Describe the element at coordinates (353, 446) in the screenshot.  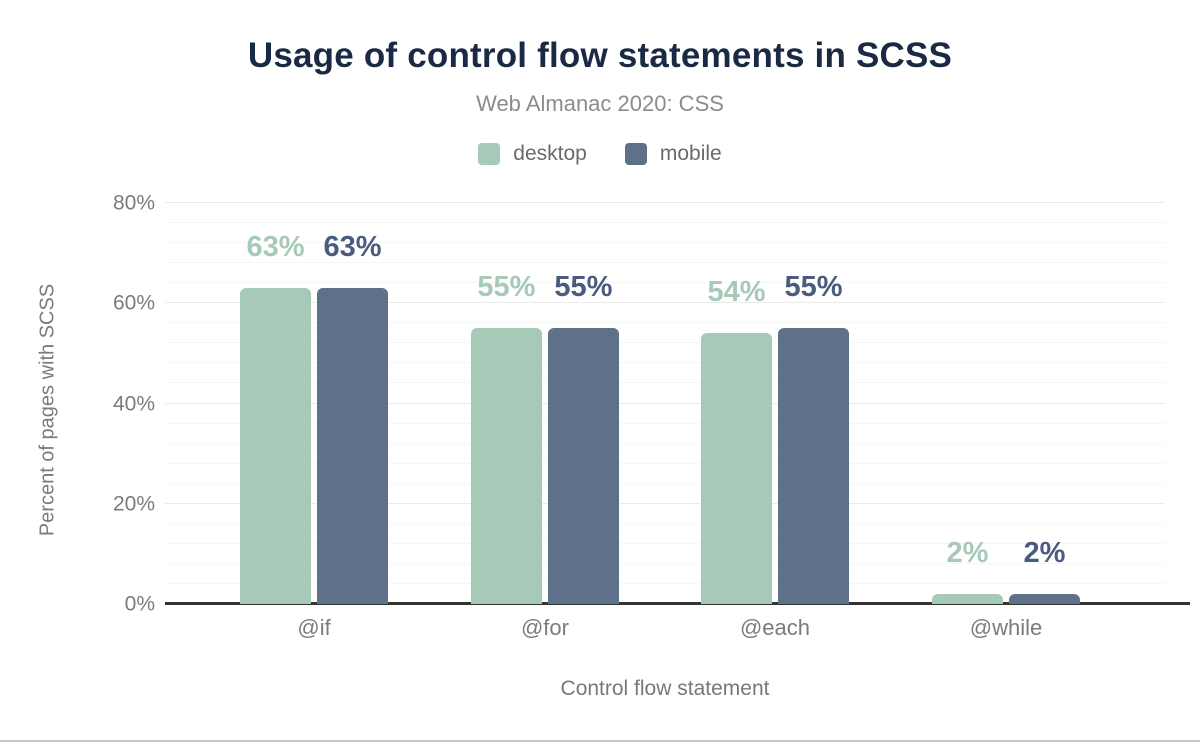
I see `bar-mobile-if` at that location.